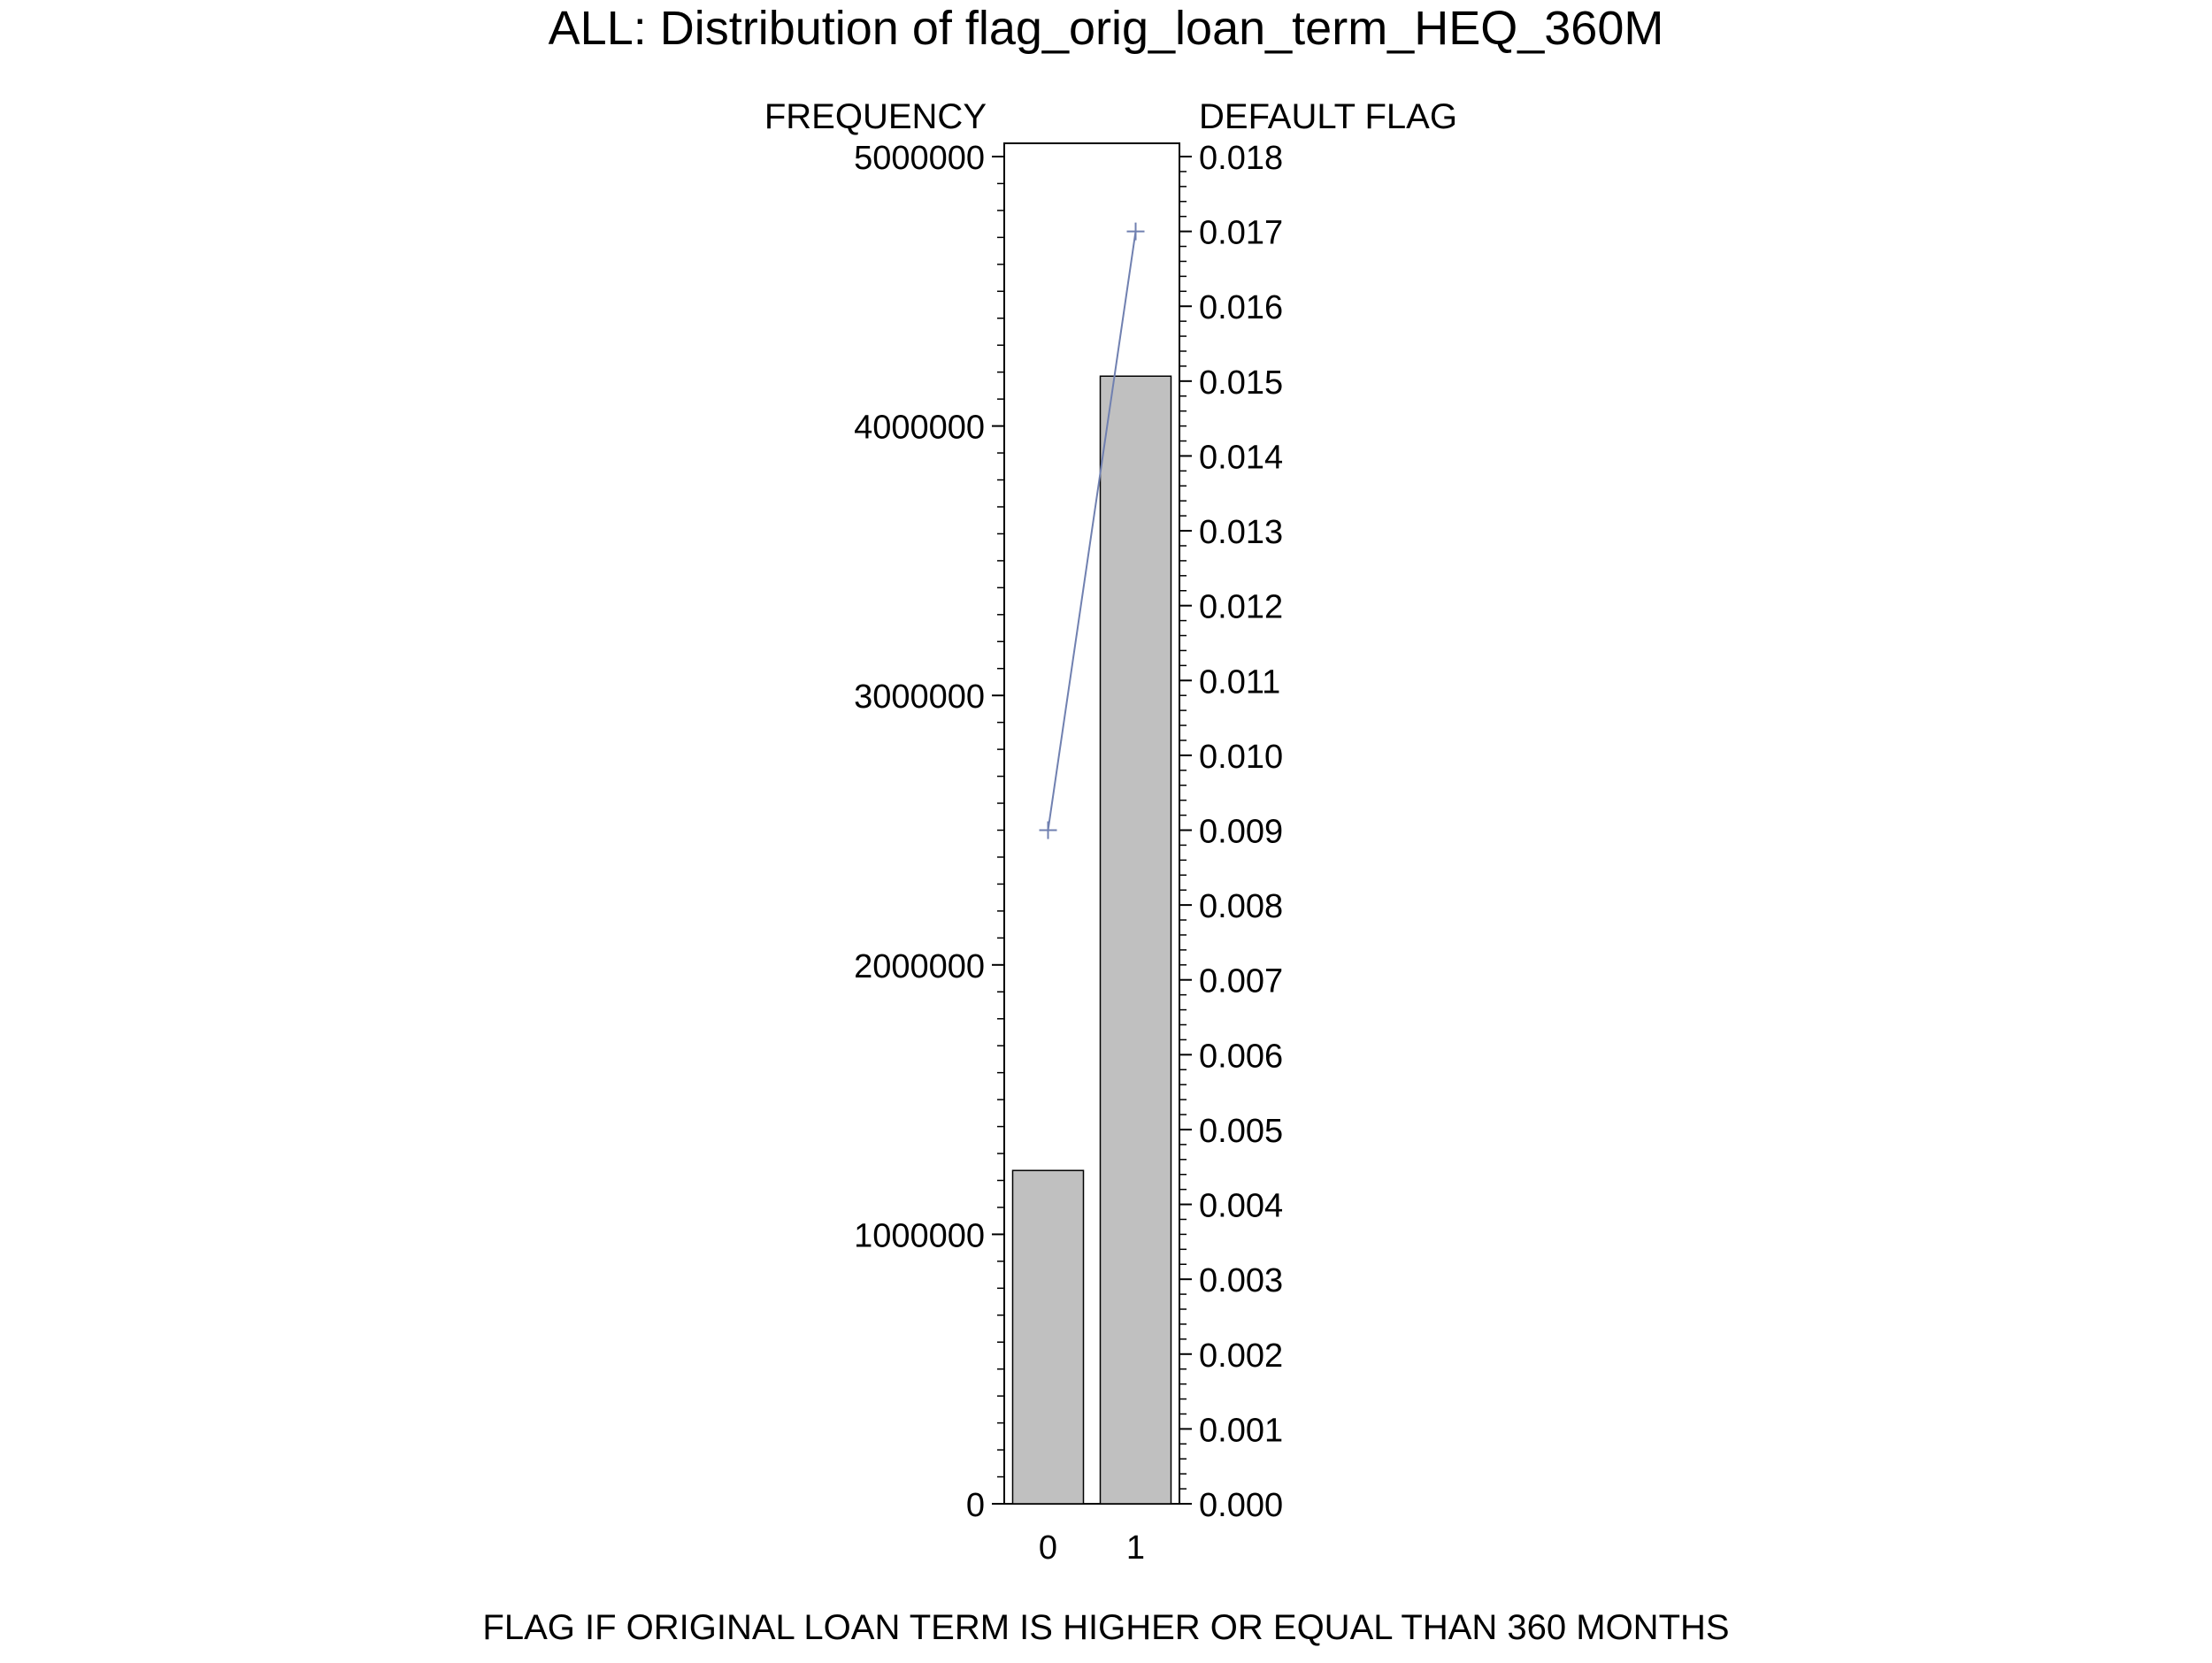 The width and height of the screenshot is (2212, 1663). Describe the element at coordinates (920, 697) in the screenshot. I see `y-axis-left-tick-label: 3000000` at that location.